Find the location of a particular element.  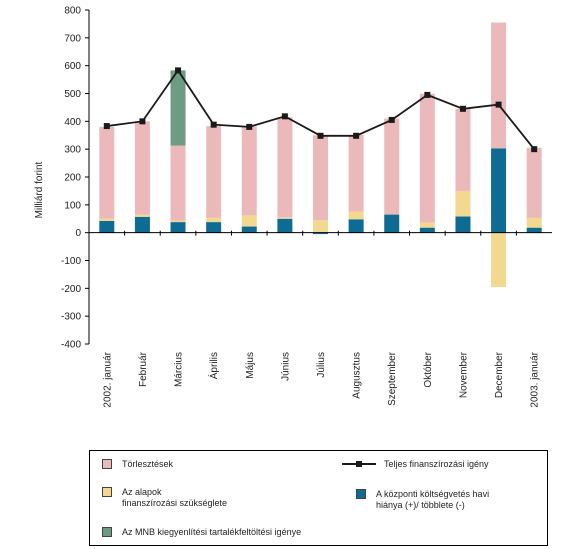

x-tick-label: December is located at coordinates (499, 374).